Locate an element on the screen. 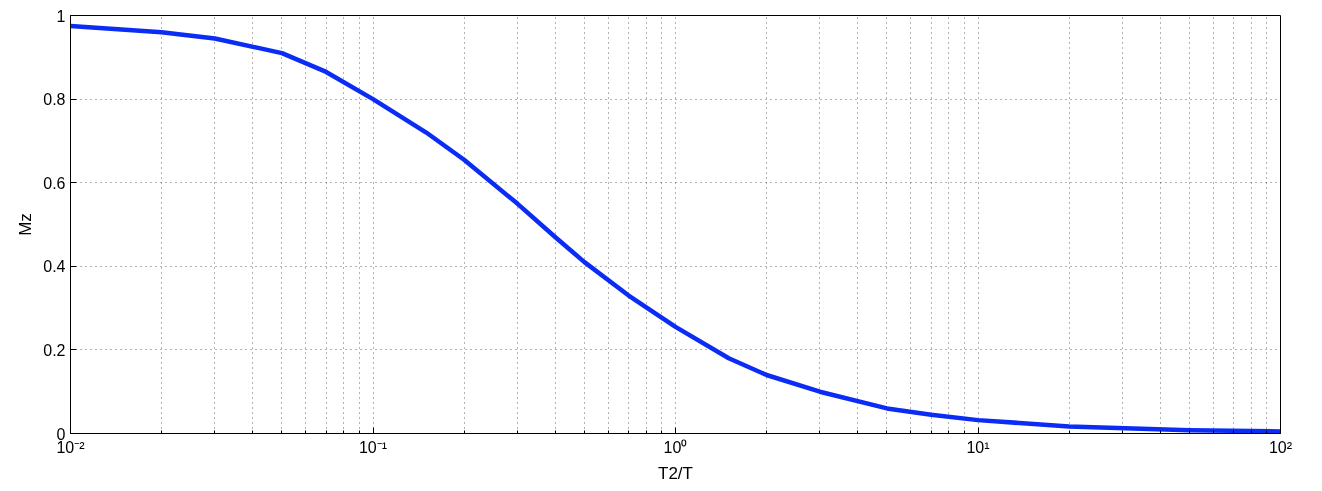 The width and height of the screenshot is (1322, 491). x-tick-label: 10¹ is located at coordinates (978, 447).